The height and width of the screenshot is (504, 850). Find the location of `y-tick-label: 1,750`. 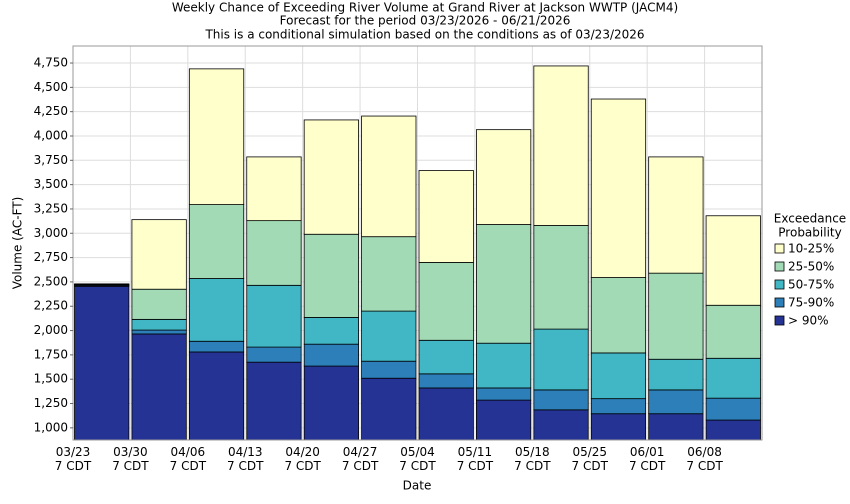

y-tick-label: 1,750 is located at coordinates (51, 354).